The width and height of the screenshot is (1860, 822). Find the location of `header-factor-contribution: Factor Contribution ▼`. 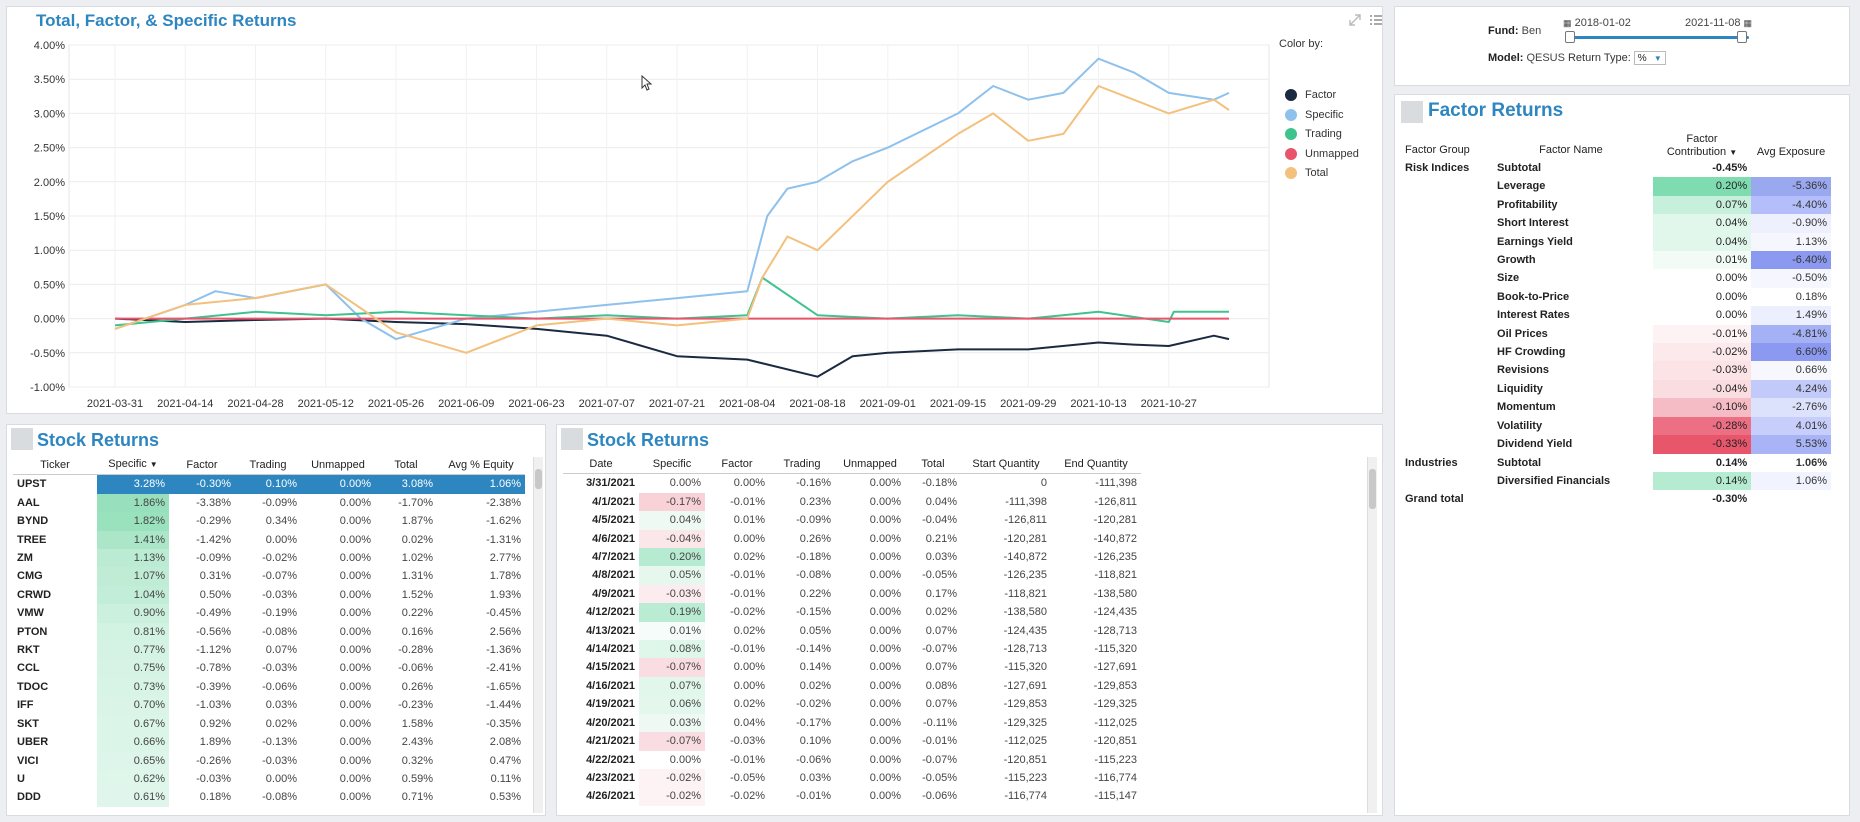

header-factor-contribution: Factor Contribution ▼ is located at coordinates (1702, 144).